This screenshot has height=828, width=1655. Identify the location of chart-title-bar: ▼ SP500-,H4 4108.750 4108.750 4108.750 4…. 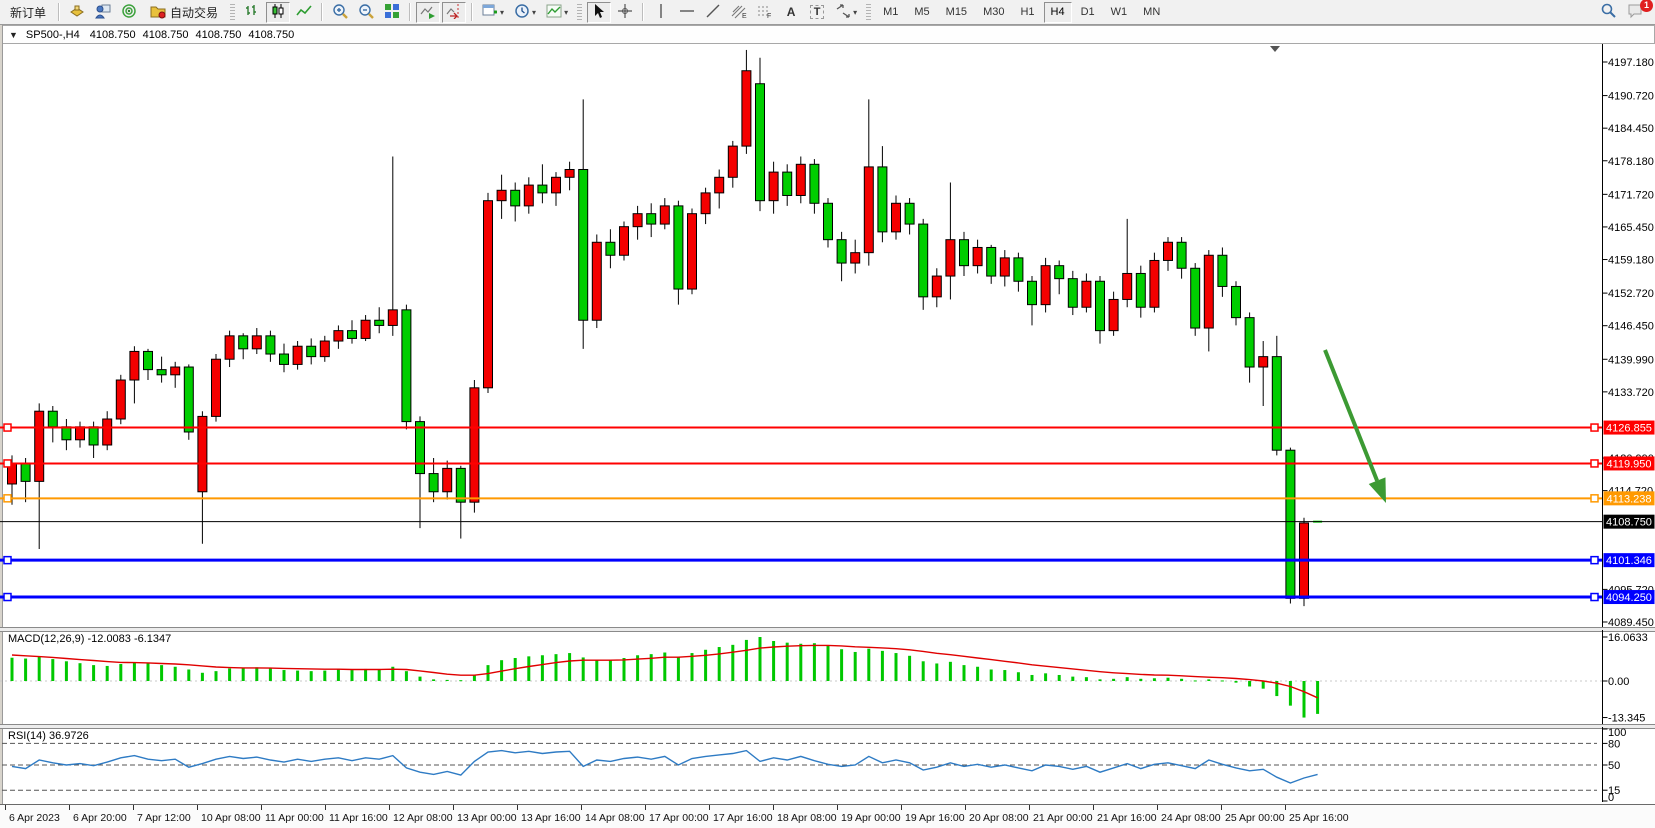
(827, 34).